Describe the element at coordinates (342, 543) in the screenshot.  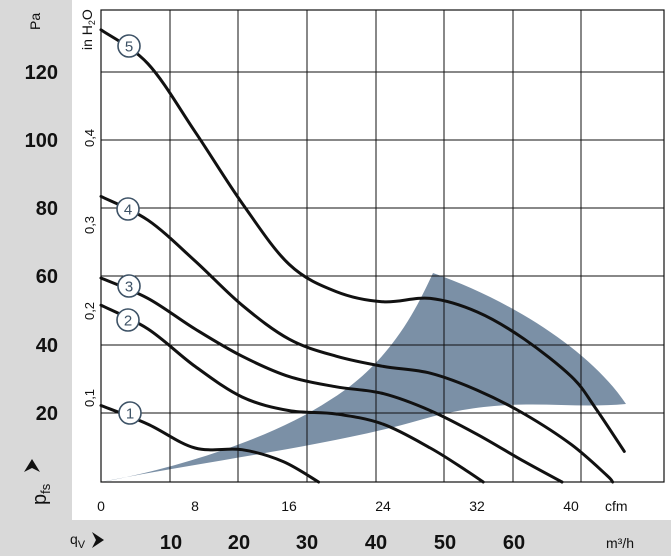
I see `x-secondary-tick-labels: 10 20 30 40 50 60` at that location.